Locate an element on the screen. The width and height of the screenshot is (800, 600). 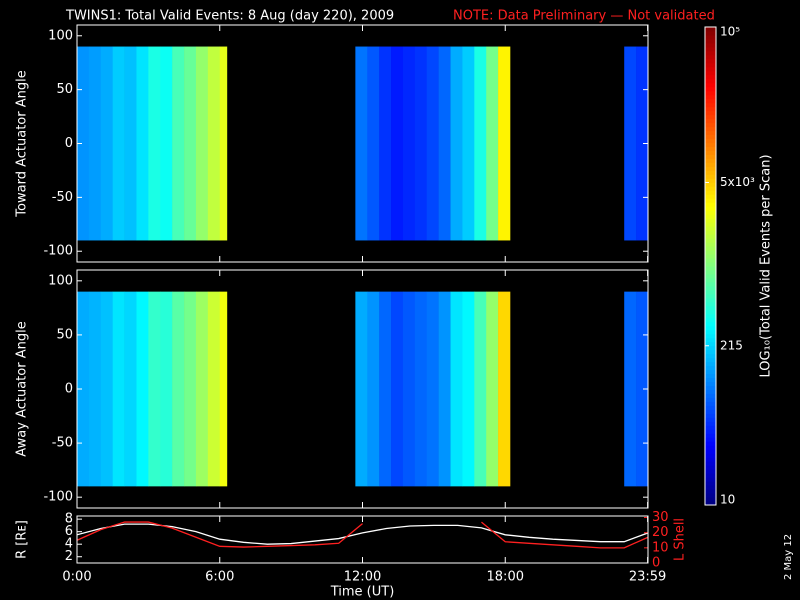
x-axis-label: Time (UT) is located at coordinates (362, 592).